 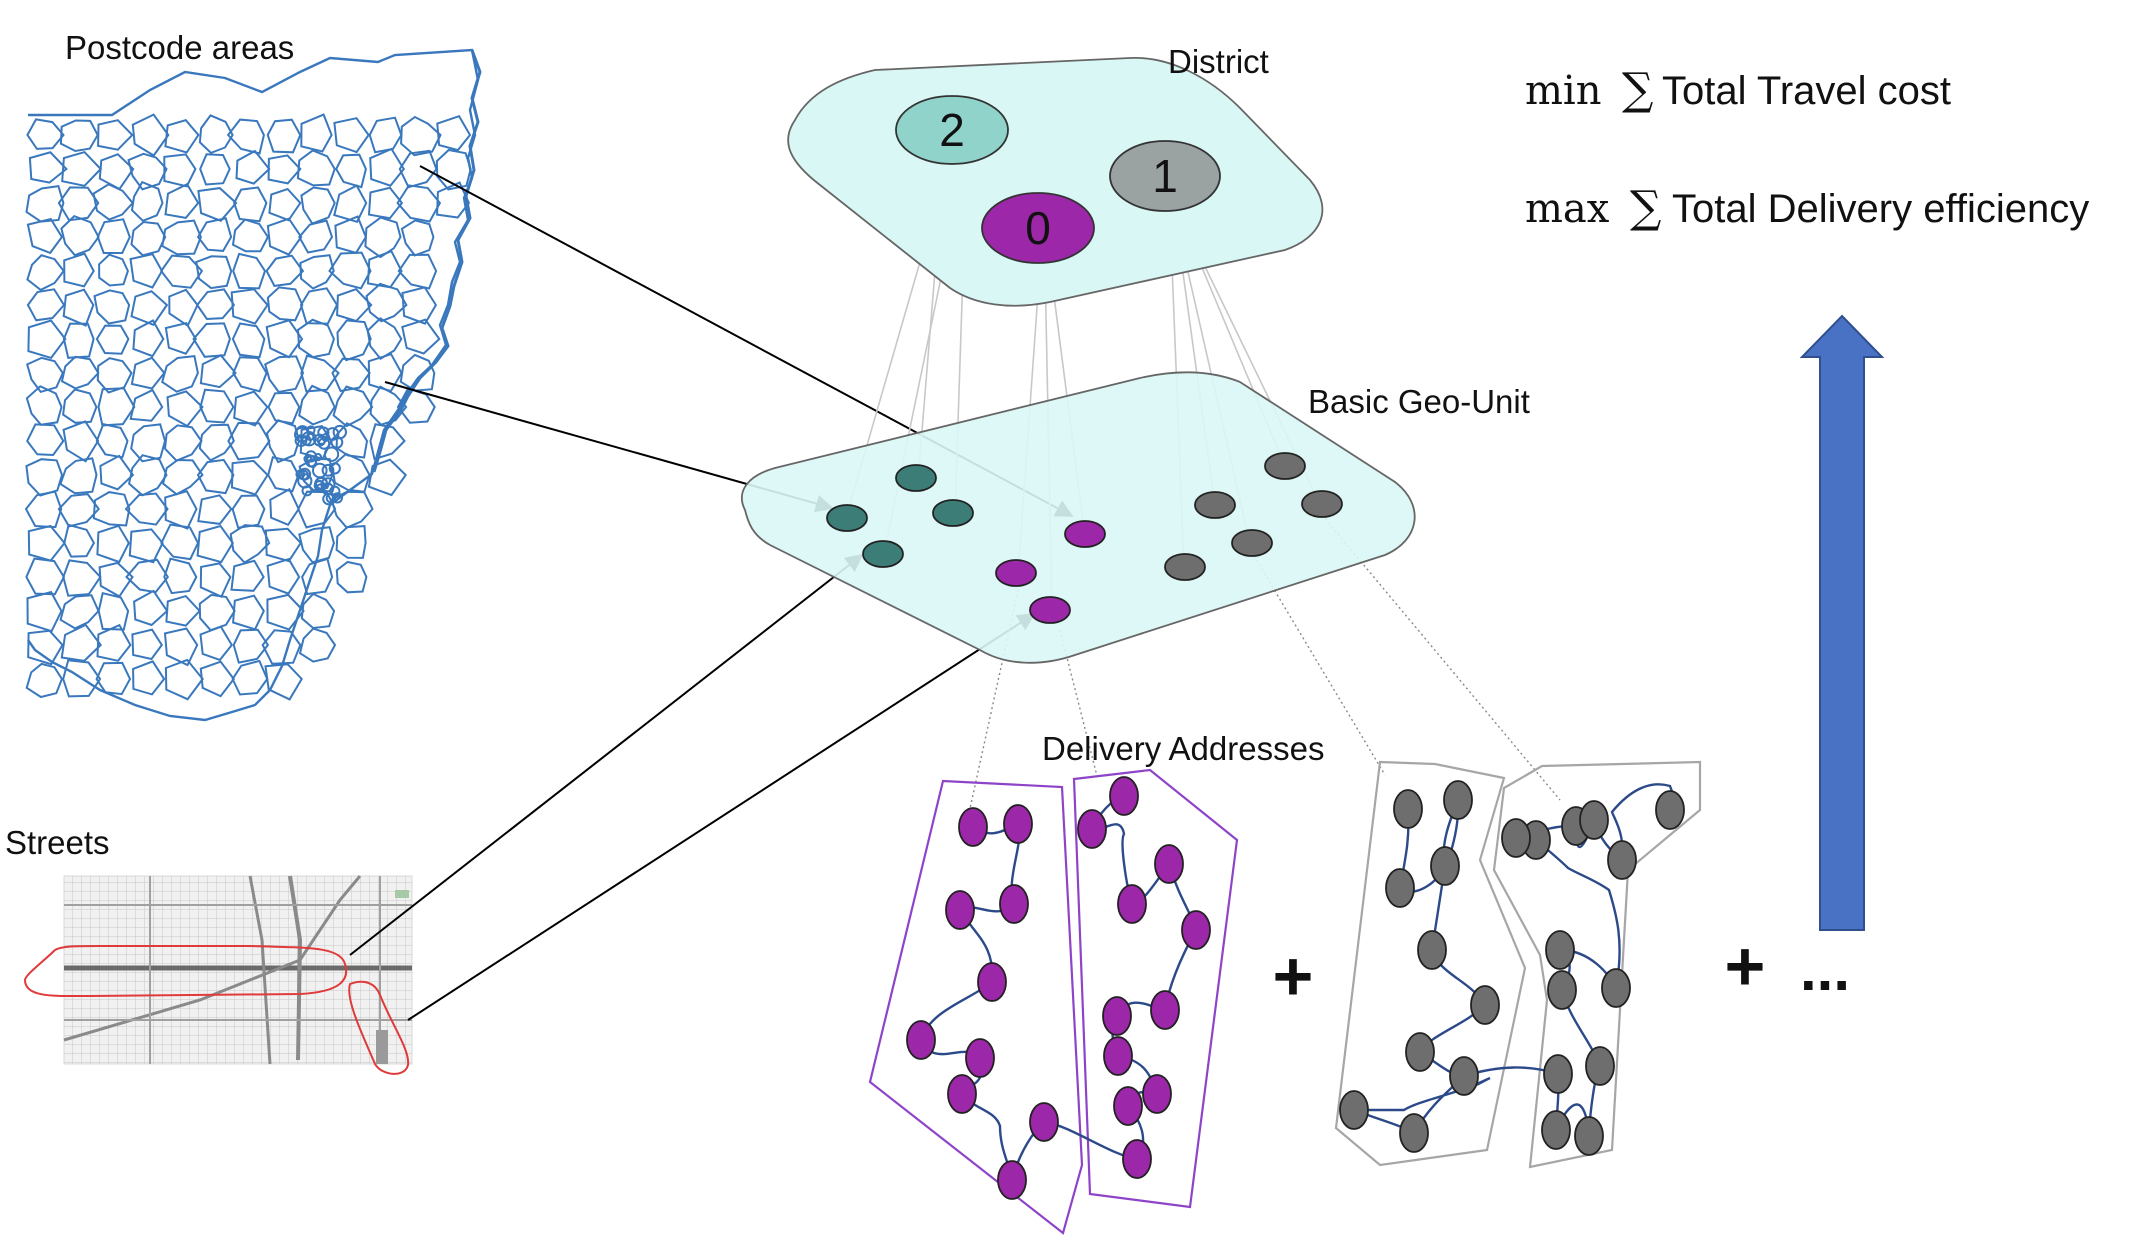 I want to click on geounit-teal-nodes, so click(x=900, y=516).